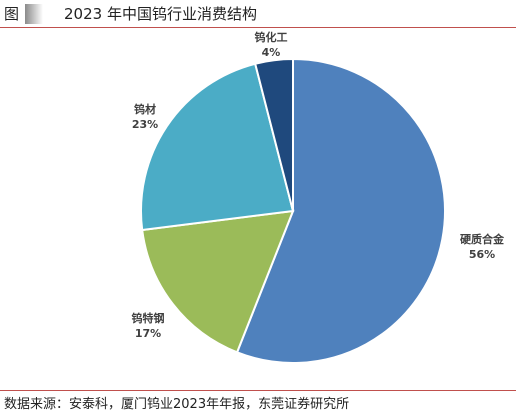 The width and height of the screenshot is (516, 418). I want to click on slice-percent-label-2: 17%, so click(148, 333).